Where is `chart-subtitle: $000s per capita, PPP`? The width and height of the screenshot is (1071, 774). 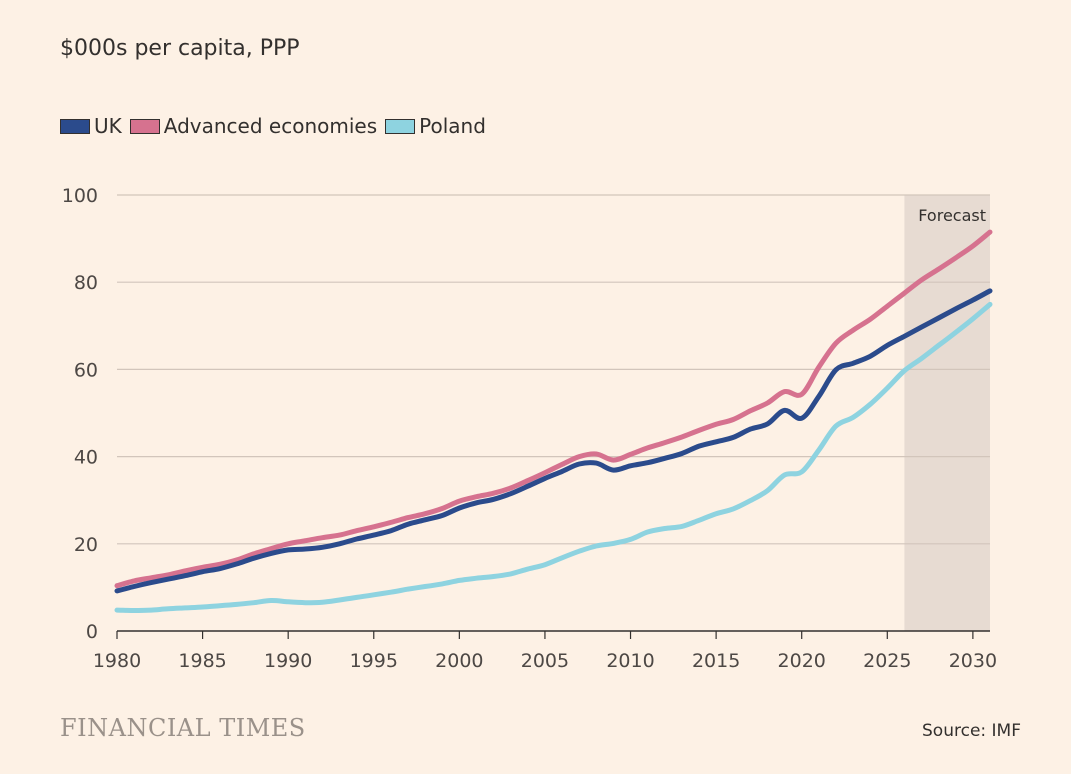 chart-subtitle: $000s per capita, PPP is located at coordinates (180, 48).